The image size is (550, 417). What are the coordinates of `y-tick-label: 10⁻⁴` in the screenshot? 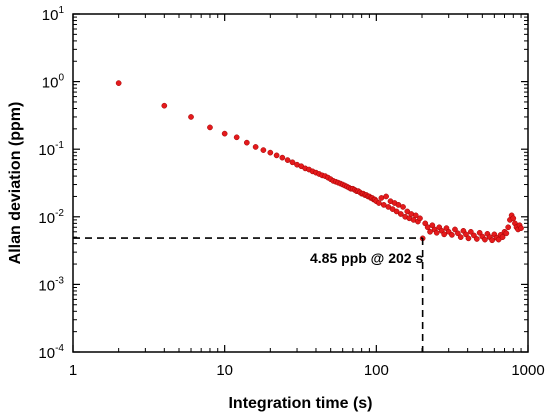 It's located at (51, 352).